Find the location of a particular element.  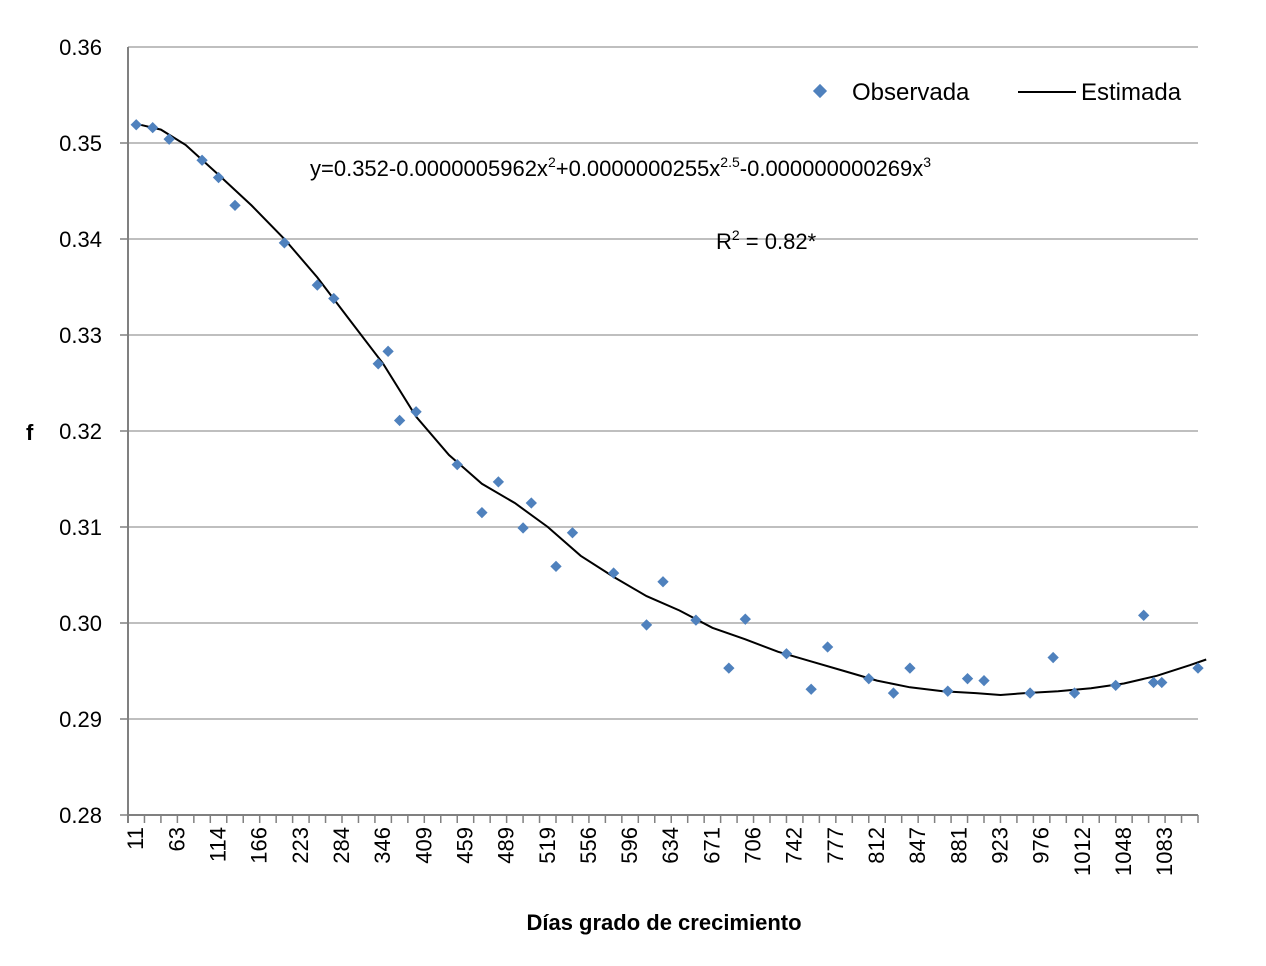

x-tick-label: 284 is located at coordinates (341, 845).